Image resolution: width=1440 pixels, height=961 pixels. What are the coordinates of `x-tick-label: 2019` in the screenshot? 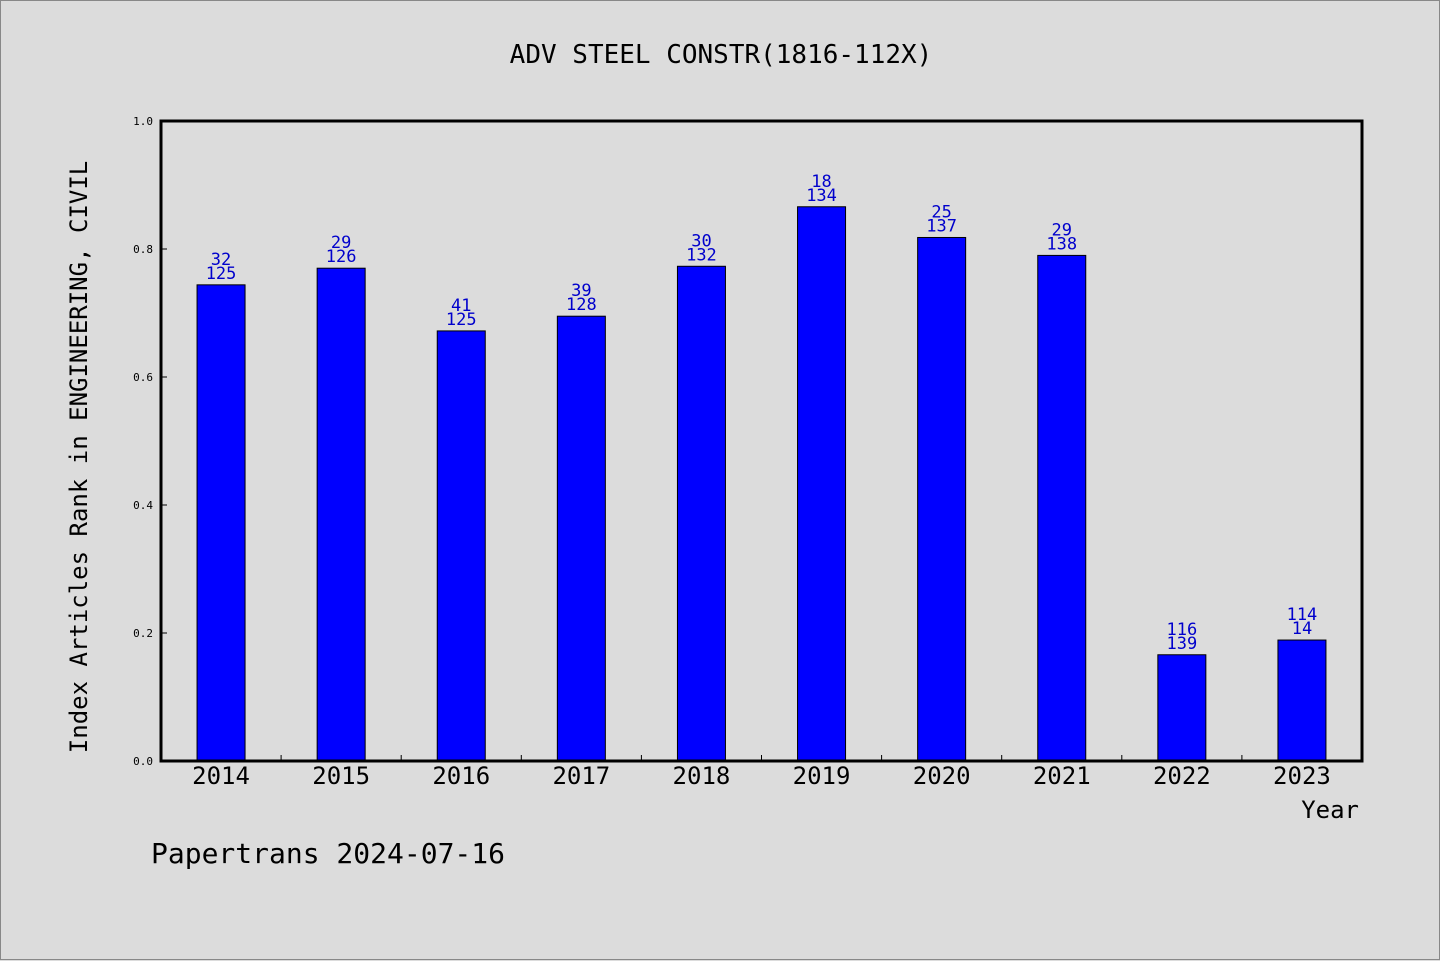 It's located at (822, 776).